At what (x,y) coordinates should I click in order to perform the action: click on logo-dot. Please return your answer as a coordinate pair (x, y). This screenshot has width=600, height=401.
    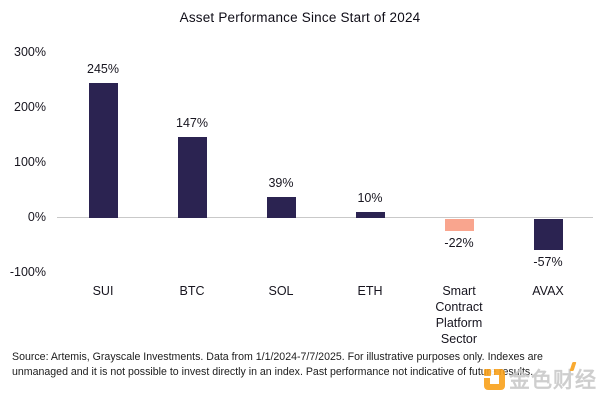
    Looking at the image, I should click on (487, 372).